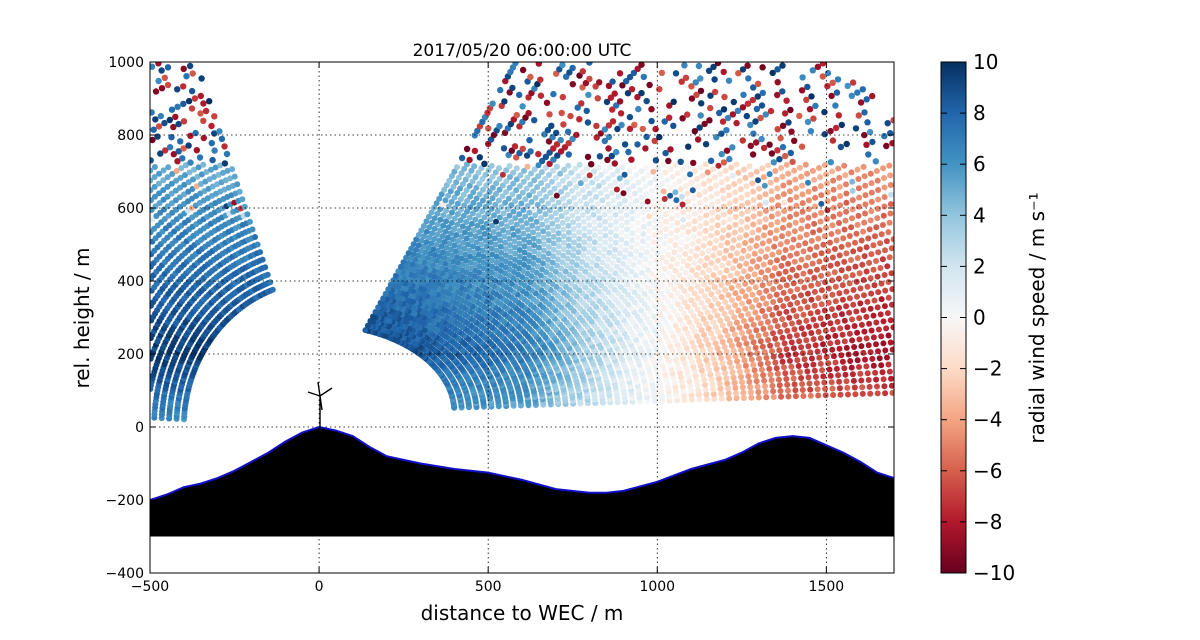 The width and height of the screenshot is (1200, 640). What do you see at coordinates (728, 235) in the screenshot?
I see `scan-point-2051` at bounding box center [728, 235].